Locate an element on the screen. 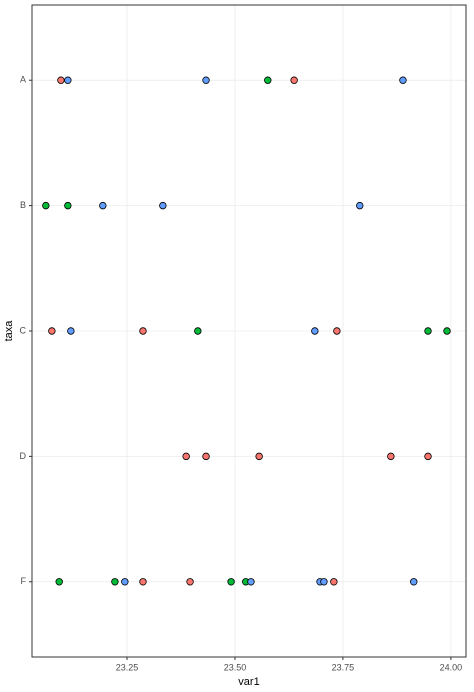 The height and width of the screenshot is (692, 474). y-axis-title: taxa is located at coordinates (9, 331).